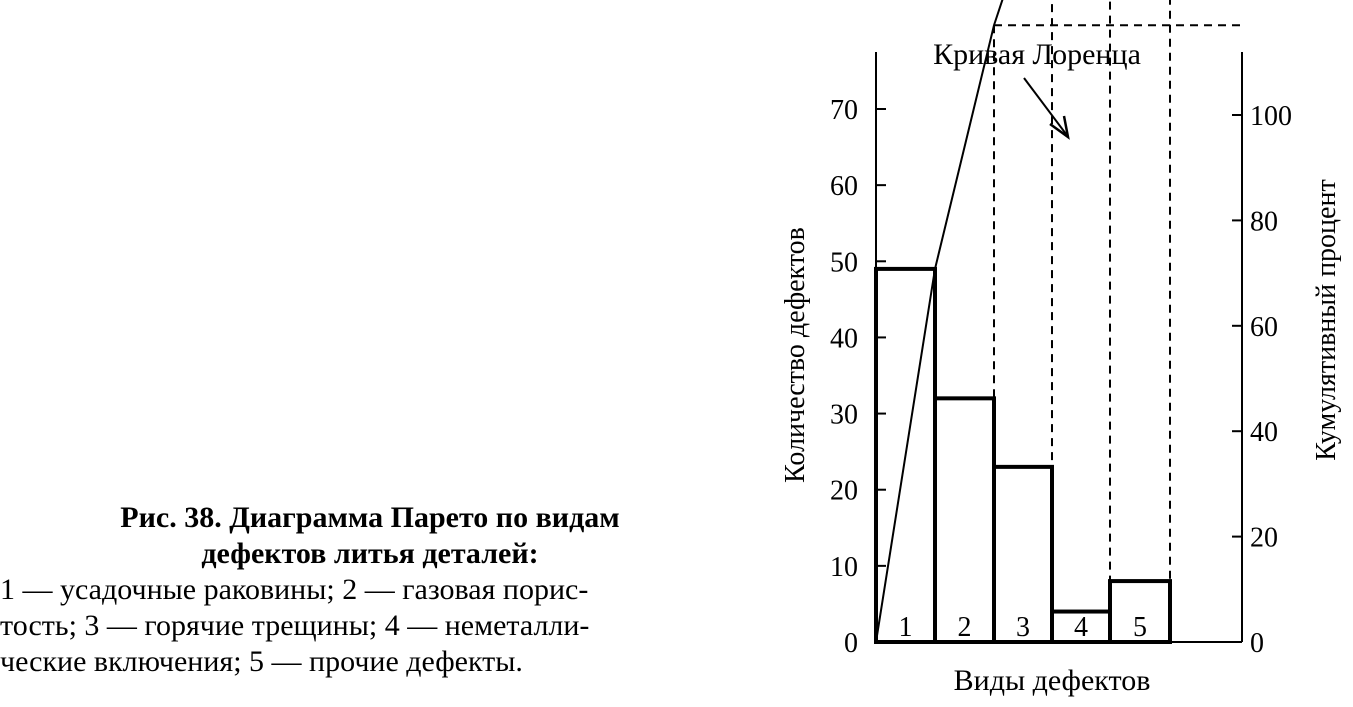  I want to click on y-tick-label: 10, so click(844, 567).